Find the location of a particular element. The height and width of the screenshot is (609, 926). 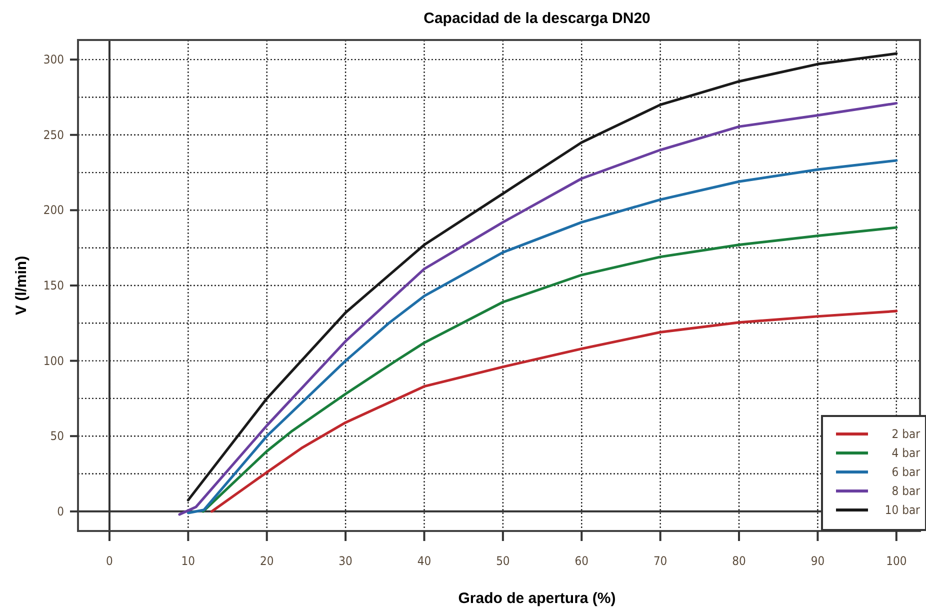

legend-label: 8 bar is located at coordinates (906, 491).